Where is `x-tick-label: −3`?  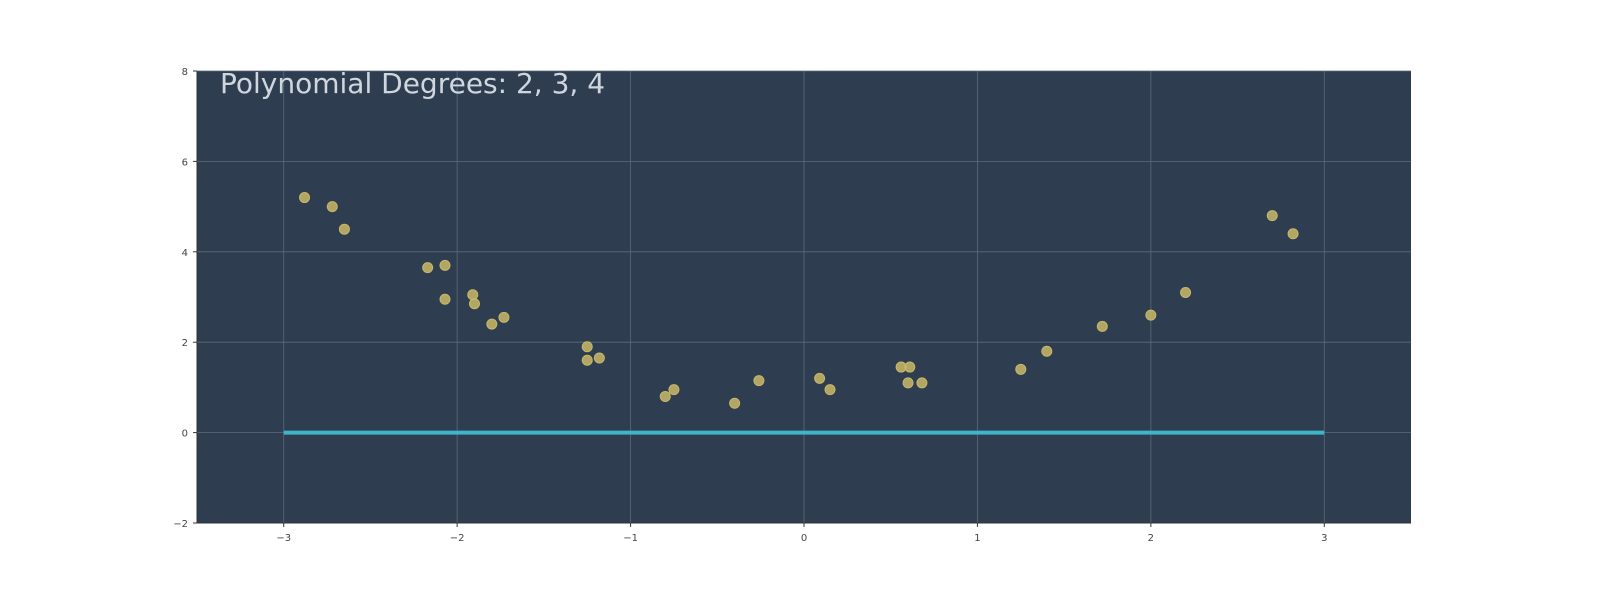
x-tick-label: −3 is located at coordinates (283, 538).